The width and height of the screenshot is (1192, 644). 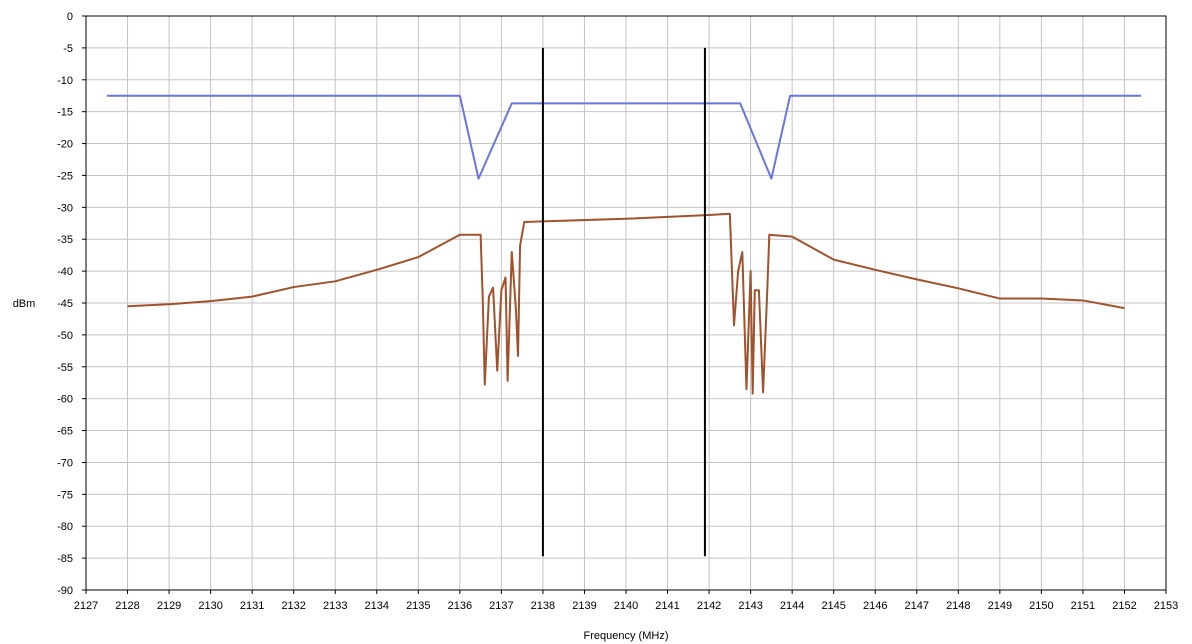 I want to click on y-tick-label: -20, so click(x=65, y=145).